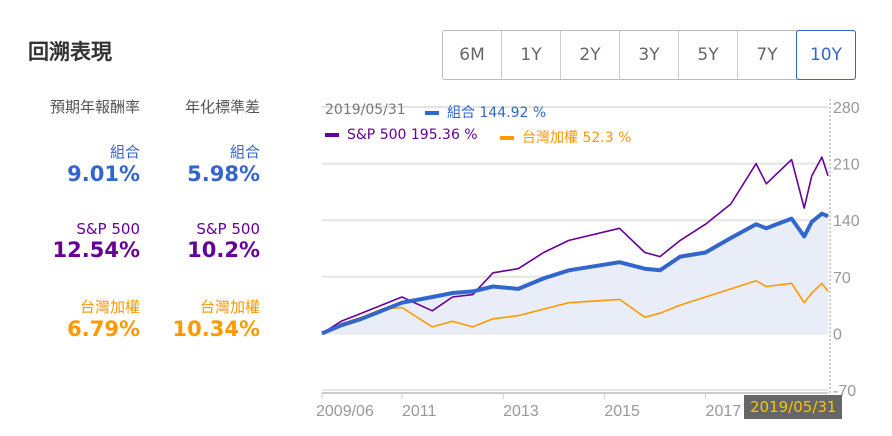  Describe the element at coordinates (846, 108) in the screenshot. I see `y-tick-label: 280` at that location.